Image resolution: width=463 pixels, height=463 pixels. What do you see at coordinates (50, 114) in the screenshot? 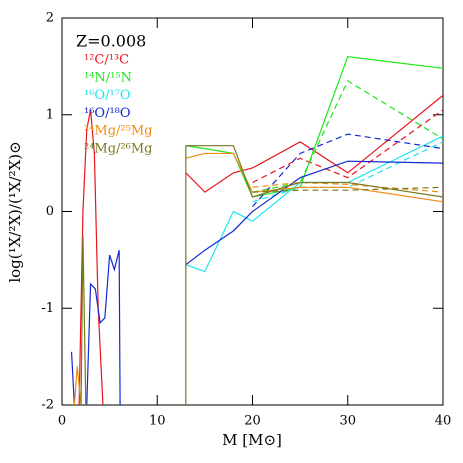
I see `y-tick-label: 1` at bounding box center [50, 114].